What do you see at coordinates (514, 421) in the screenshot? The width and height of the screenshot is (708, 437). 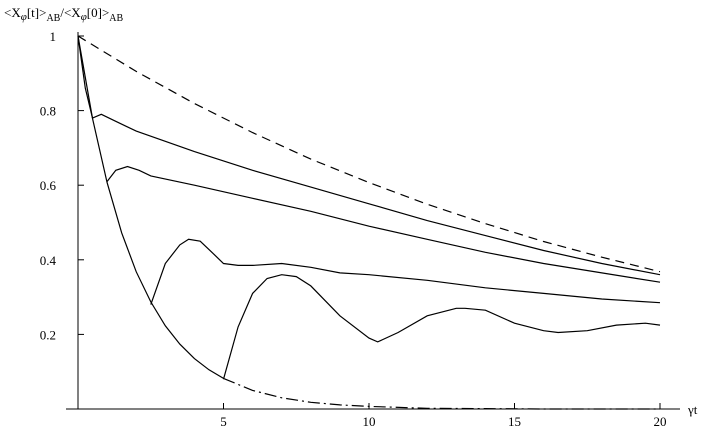 I see `x-tick-label: 15` at bounding box center [514, 421].